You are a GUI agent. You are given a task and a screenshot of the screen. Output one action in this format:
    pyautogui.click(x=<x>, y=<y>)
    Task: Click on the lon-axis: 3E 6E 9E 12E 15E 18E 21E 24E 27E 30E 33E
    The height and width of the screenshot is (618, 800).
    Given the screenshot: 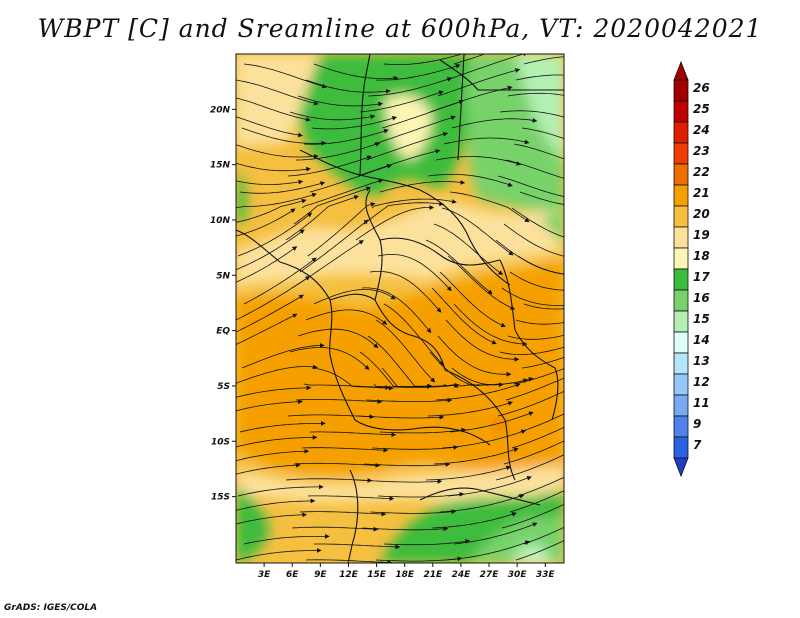 What is the action you would take?
    pyautogui.click(x=407, y=571)
    